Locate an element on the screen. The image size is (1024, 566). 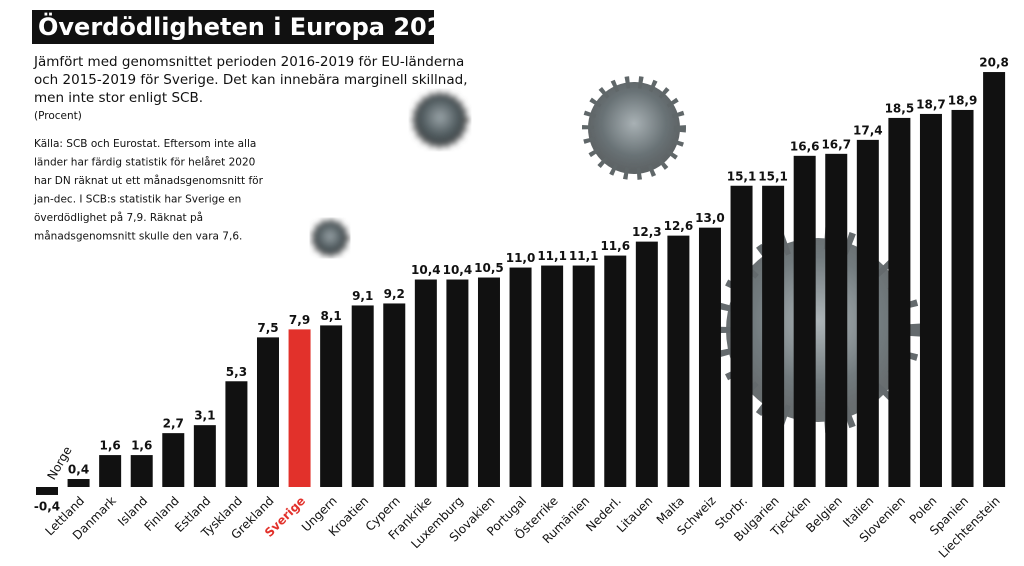
value-label: 13,0 is located at coordinates (710, 218).